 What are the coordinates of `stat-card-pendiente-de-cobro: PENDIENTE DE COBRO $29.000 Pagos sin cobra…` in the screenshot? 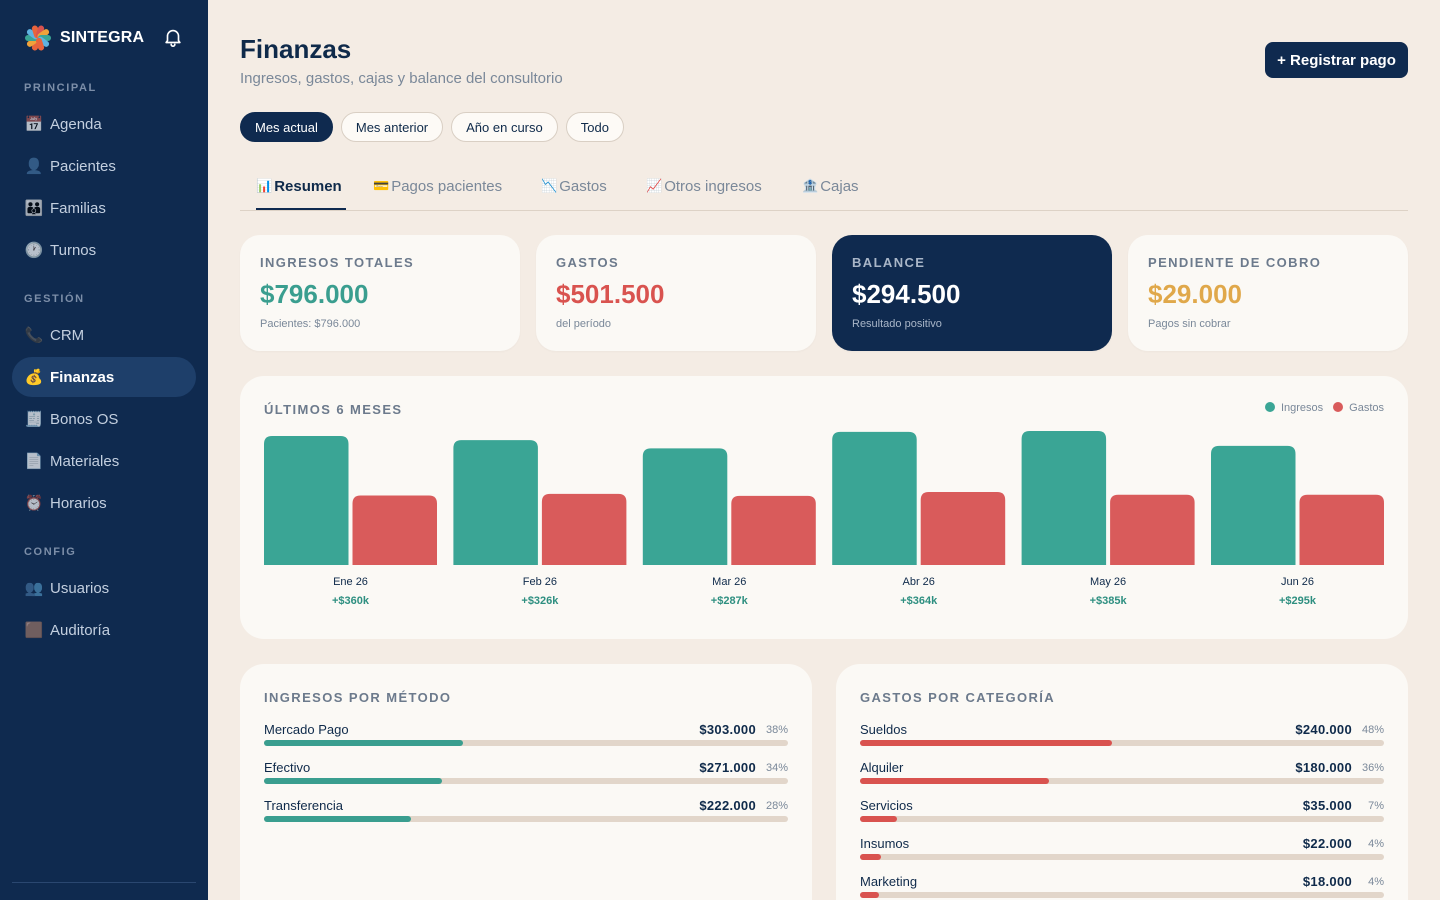 It's located at (1268, 293).